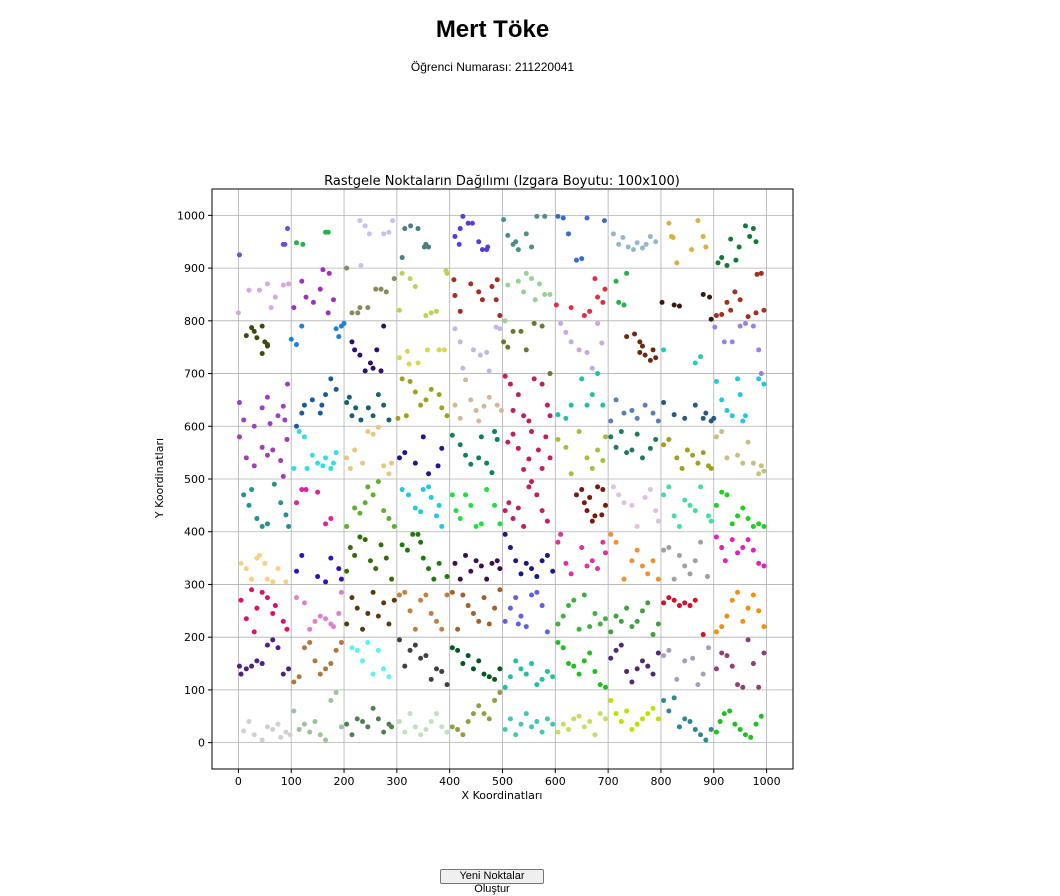  I want to click on y-tick-label: 900, so click(194, 268).